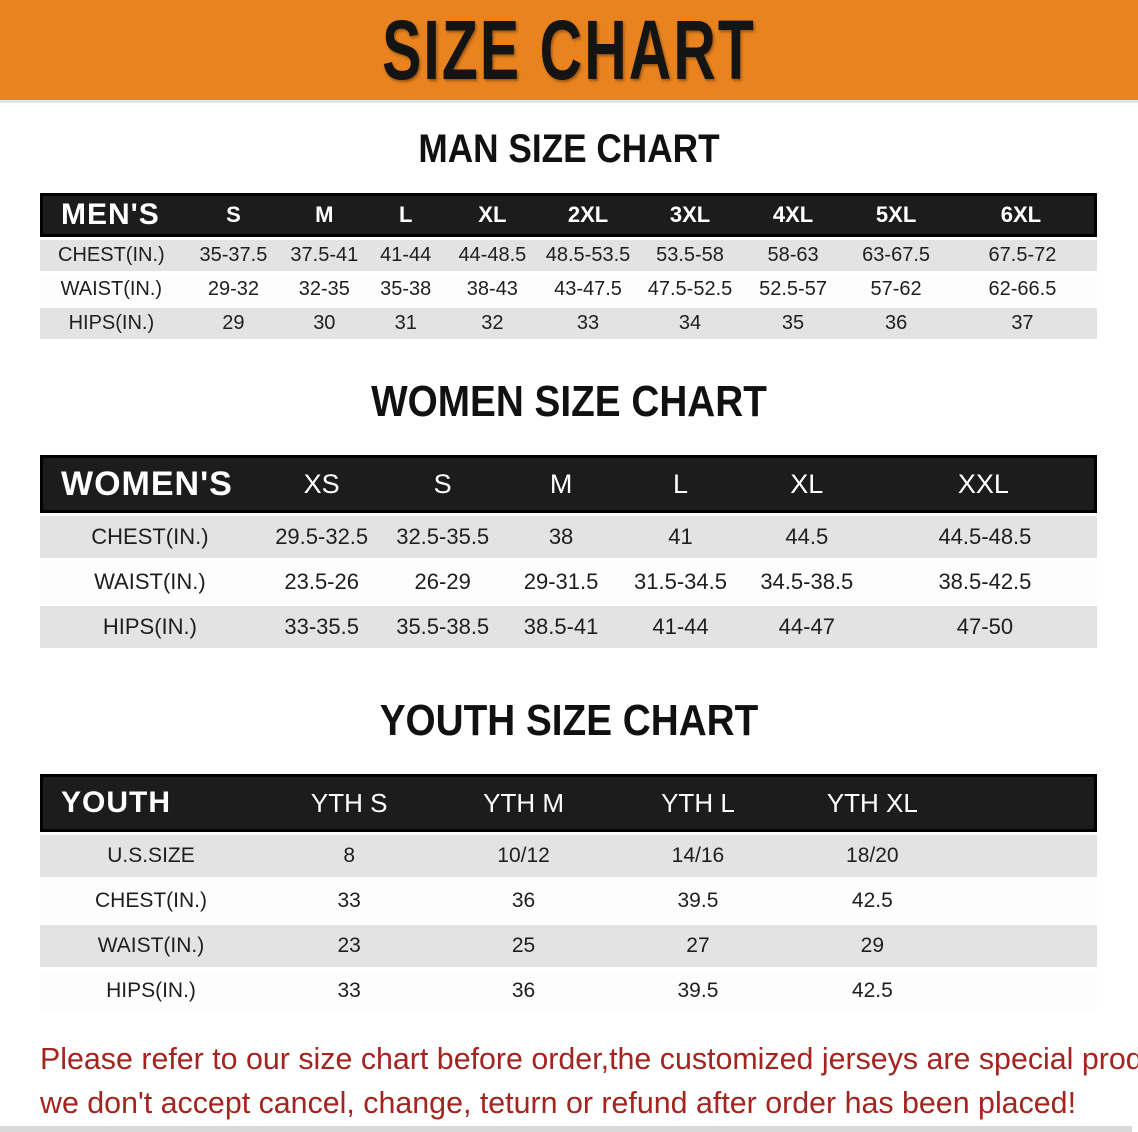 Image resolution: width=1138 pixels, height=1132 pixels. I want to click on value-cell: 63-67.5, so click(896, 255).